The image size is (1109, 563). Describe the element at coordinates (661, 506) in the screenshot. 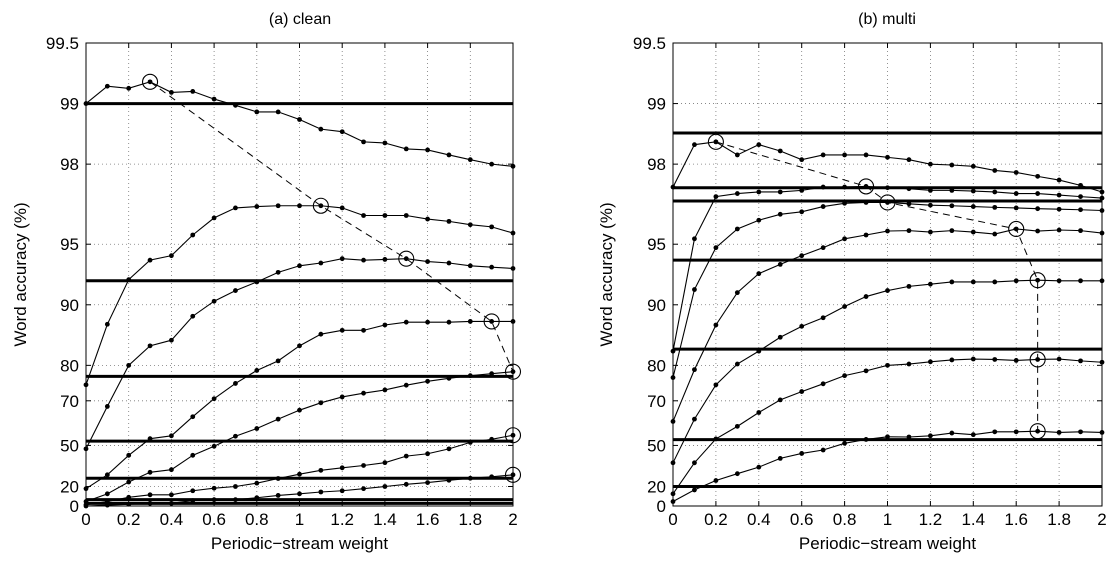

I see `y-tick-label: 0` at that location.